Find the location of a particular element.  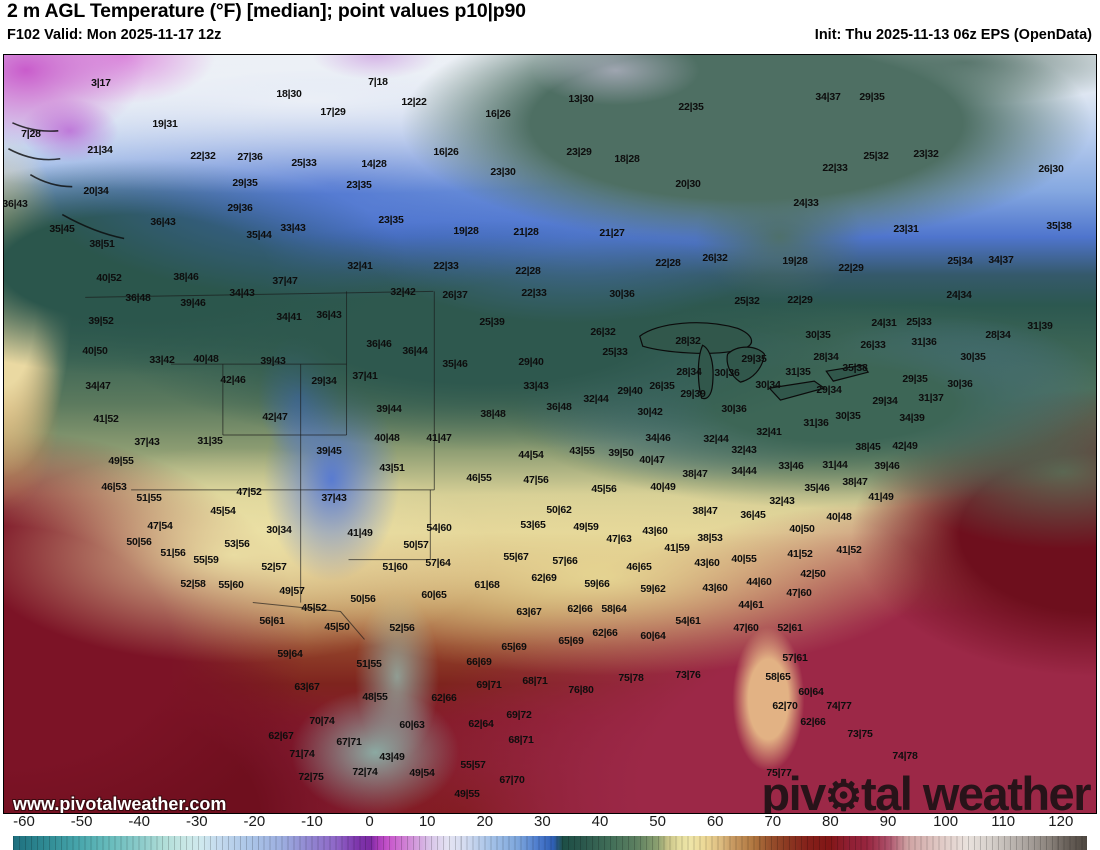

point-value: 49|54 is located at coordinates (422, 772).